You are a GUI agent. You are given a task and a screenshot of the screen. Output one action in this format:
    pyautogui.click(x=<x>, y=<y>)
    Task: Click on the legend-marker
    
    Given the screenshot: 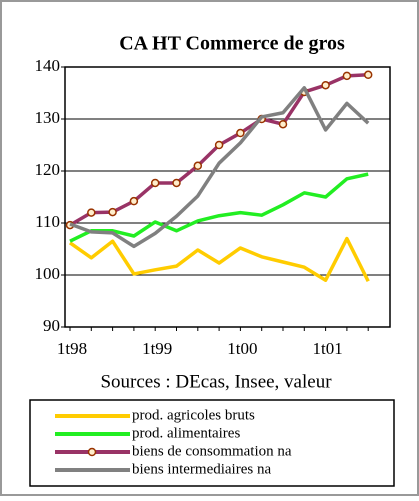 What is the action you would take?
    pyautogui.click(x=92, y=452)
    